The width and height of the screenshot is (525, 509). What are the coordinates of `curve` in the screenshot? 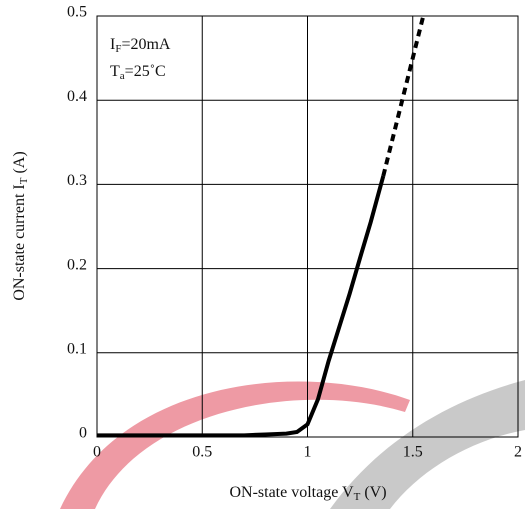 It's located at (403, 96).